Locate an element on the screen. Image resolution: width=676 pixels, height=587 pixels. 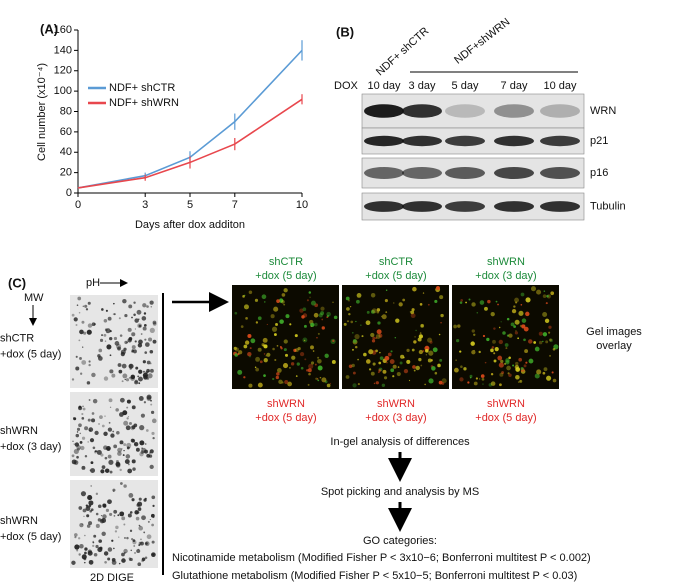
y-axis-label: Cell number (x10⁻⁴) is located at coordinates (42, 112).